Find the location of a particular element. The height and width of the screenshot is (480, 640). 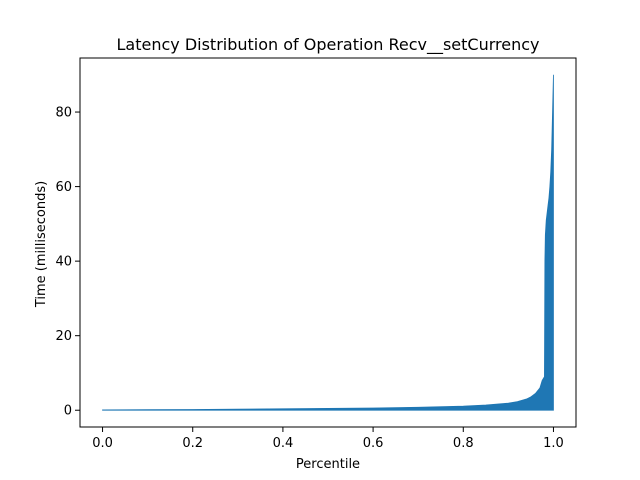

x-axis-ticks: 0.0 0.2 0.4 0.6 0.8 1.0 is located at coordinates (328, 439).